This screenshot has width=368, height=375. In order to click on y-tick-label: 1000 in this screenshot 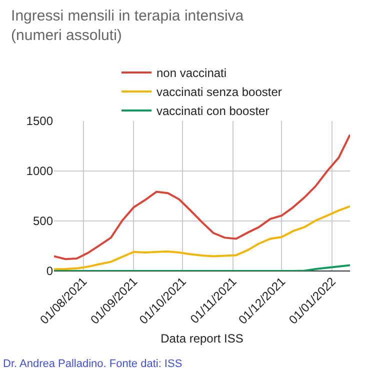, I will do `click(40, 171)`.